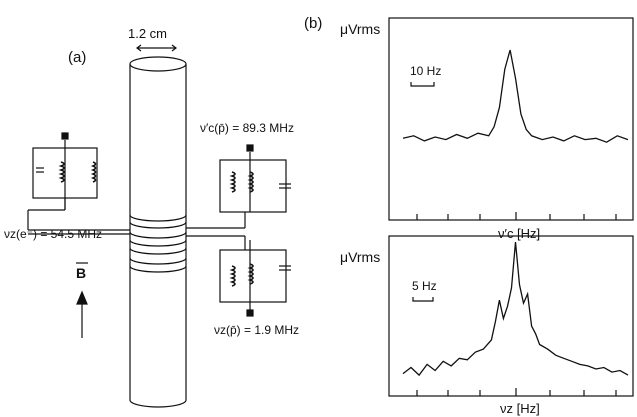 The image size is (637, 417). I want to click on plot-top-ylabel: μVrms, so click(360, 29).